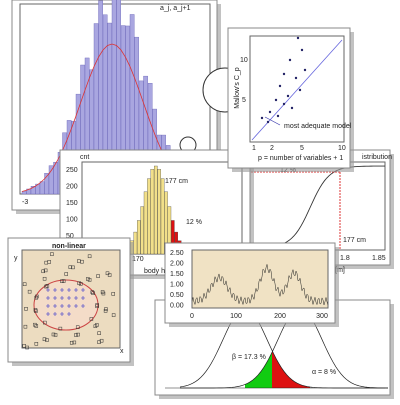 The width and height of the screenshot is (400, 405). What do you see at coordinates (177, 284) in the screenshot?
I see `label: 1.00` at bounding box center [177, 284].